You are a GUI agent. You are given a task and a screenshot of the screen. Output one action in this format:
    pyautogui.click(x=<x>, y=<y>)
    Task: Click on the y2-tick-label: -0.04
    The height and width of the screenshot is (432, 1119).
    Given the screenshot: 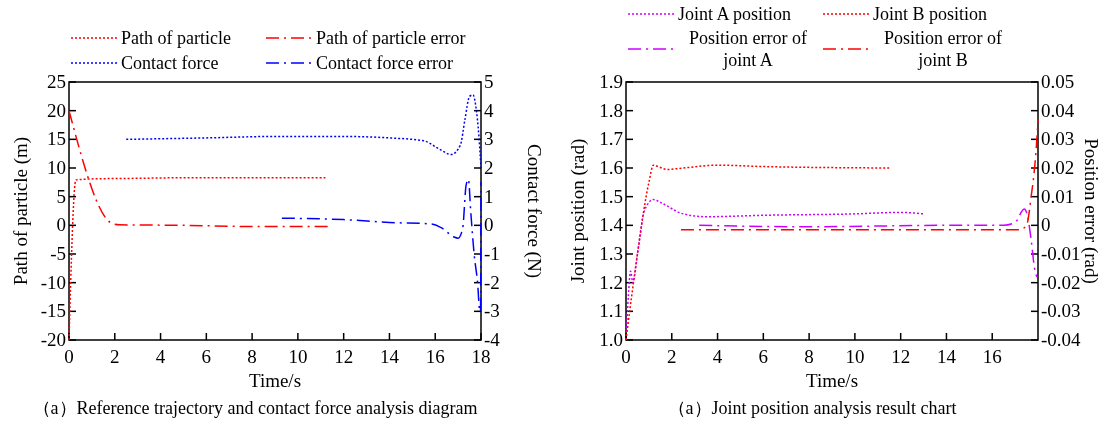 What is the action you would take?
    pyautogui.click(x=1061, y=339)
    